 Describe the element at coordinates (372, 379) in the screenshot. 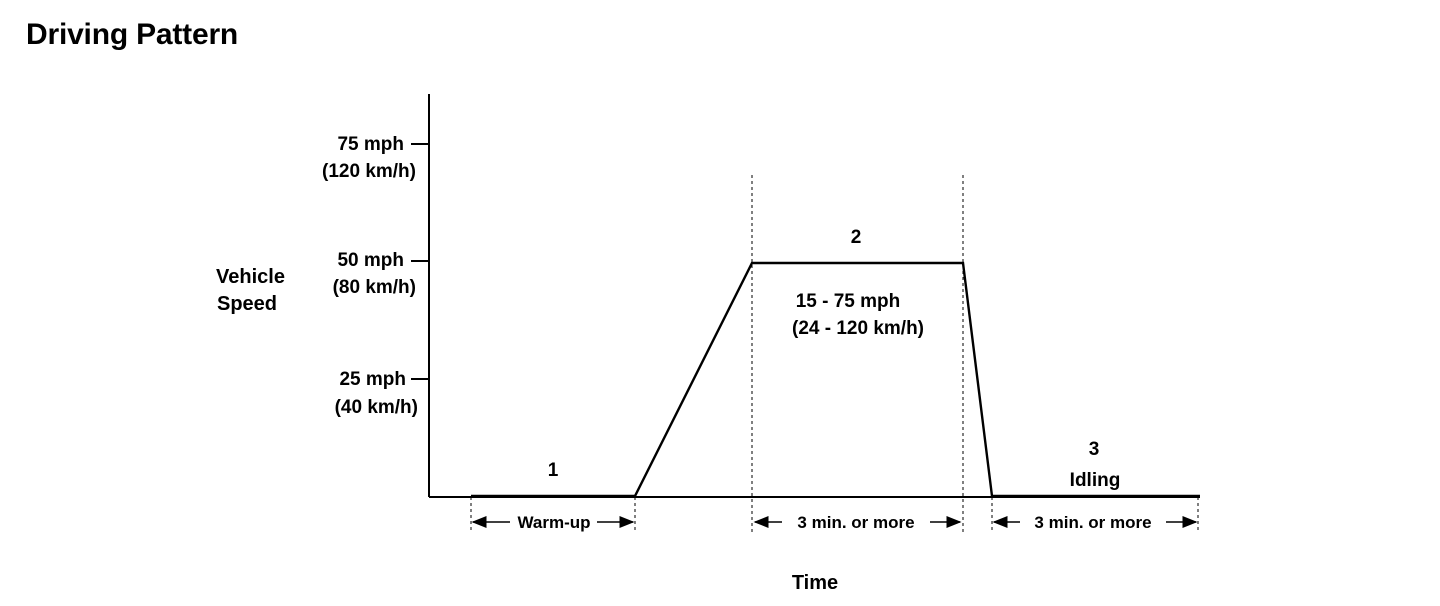

I see `y-tick-label-25-mph: 25 mph` at that location.